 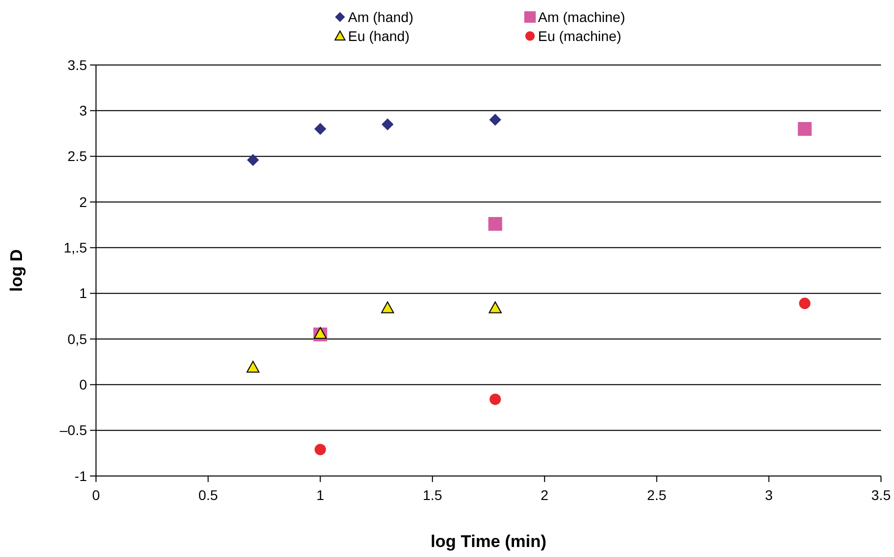 What do you see at coordinates (78, 64) in the screenshot?
I see `y-tick-label: 3.5` at bounding box center [78, 64].